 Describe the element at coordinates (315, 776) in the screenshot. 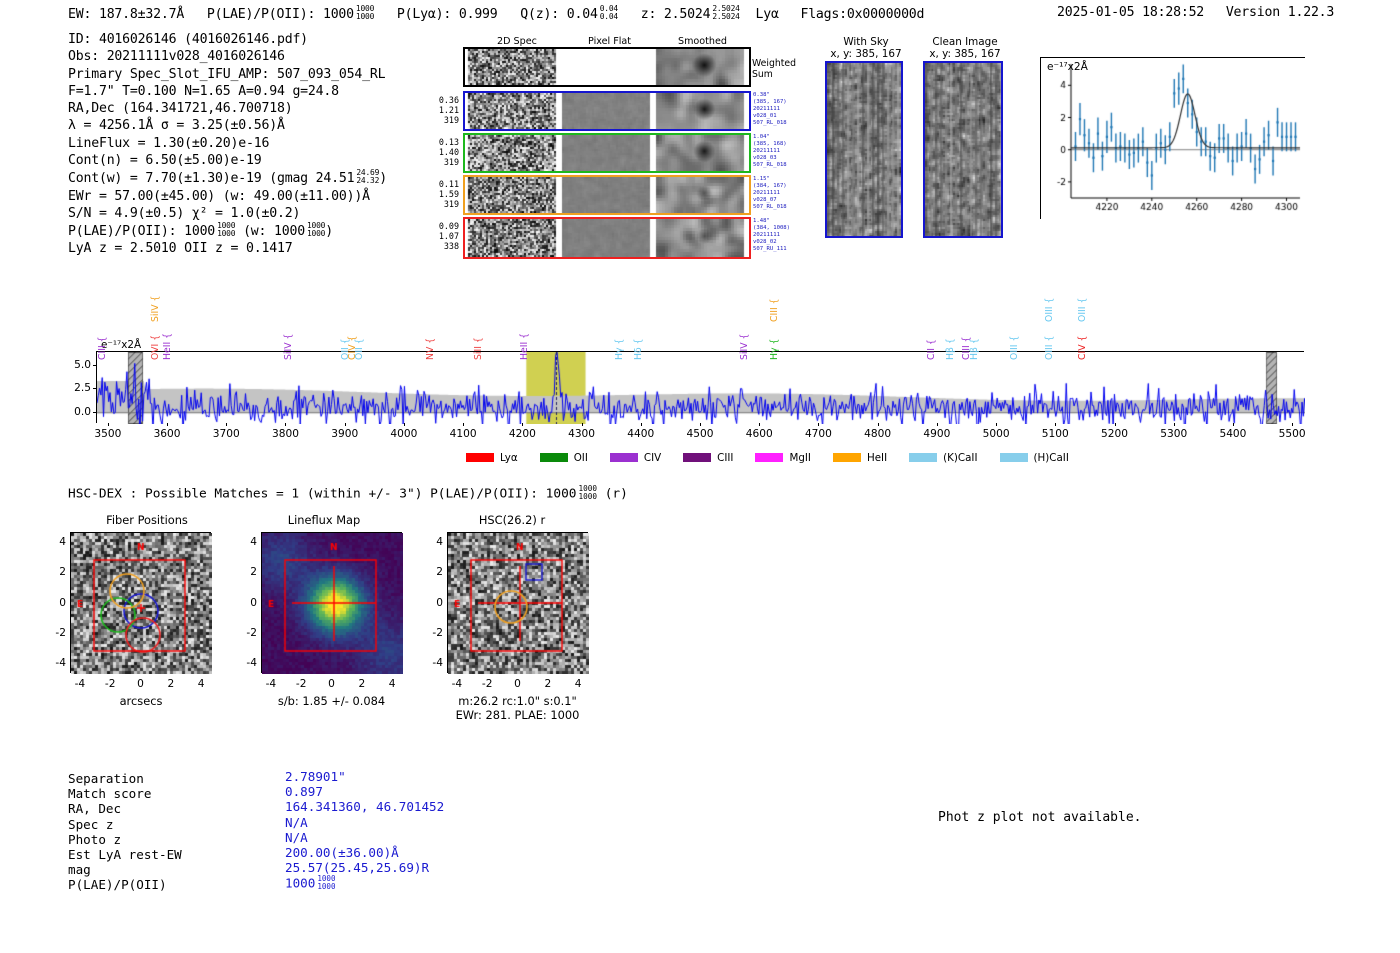

I see `table-row: 2.78901"` at that location.